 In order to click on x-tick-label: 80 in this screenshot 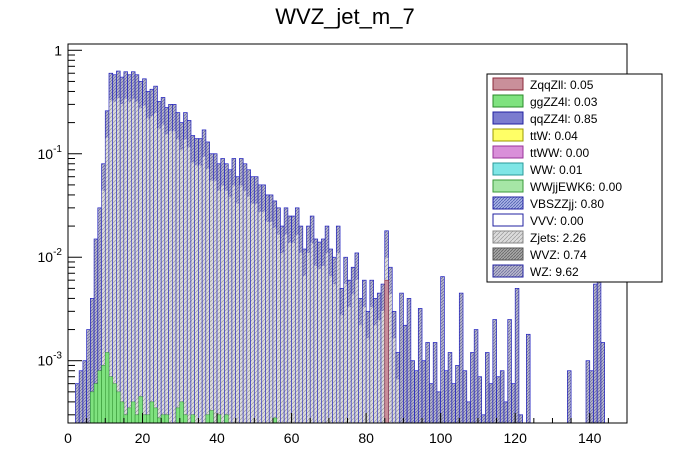, I will do `click(366, 438)`.